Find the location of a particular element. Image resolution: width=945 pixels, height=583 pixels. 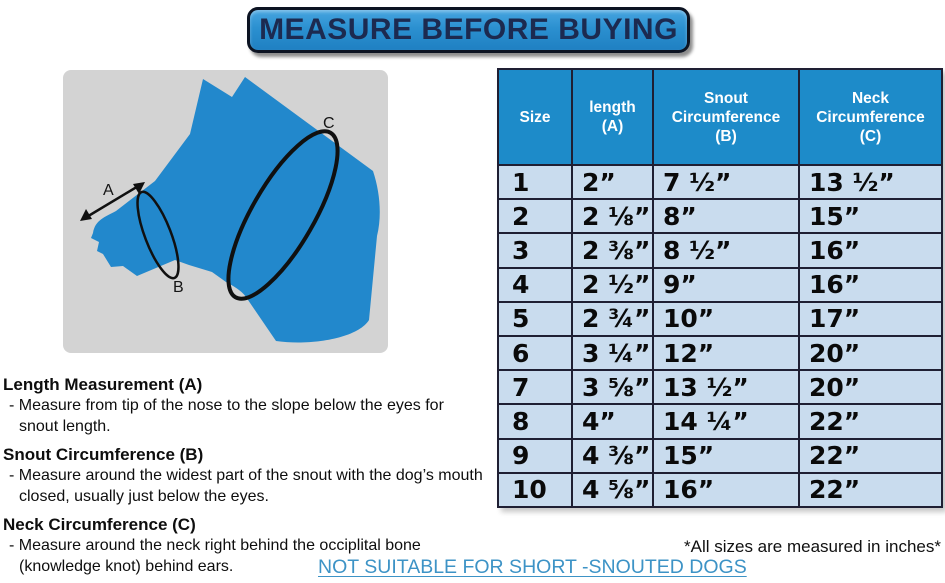

table-cell: 2 ¾” is located at coordinates (612, 318).